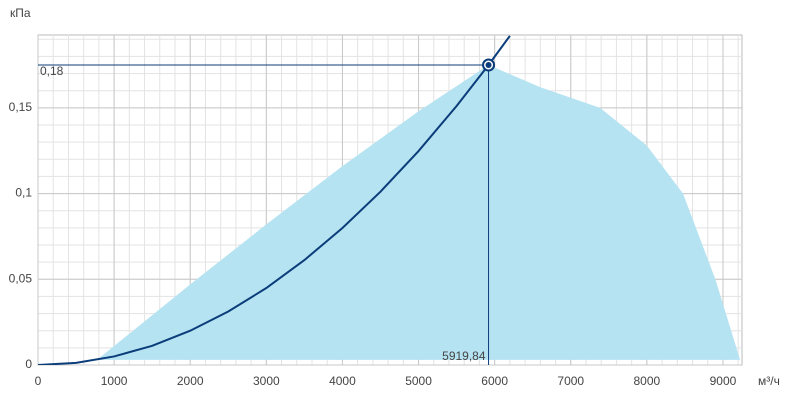  What do you see at coordinates (20, 13) in the screenshot?
I see `y-axis-label: кПа` at bounding box center [20, 13].